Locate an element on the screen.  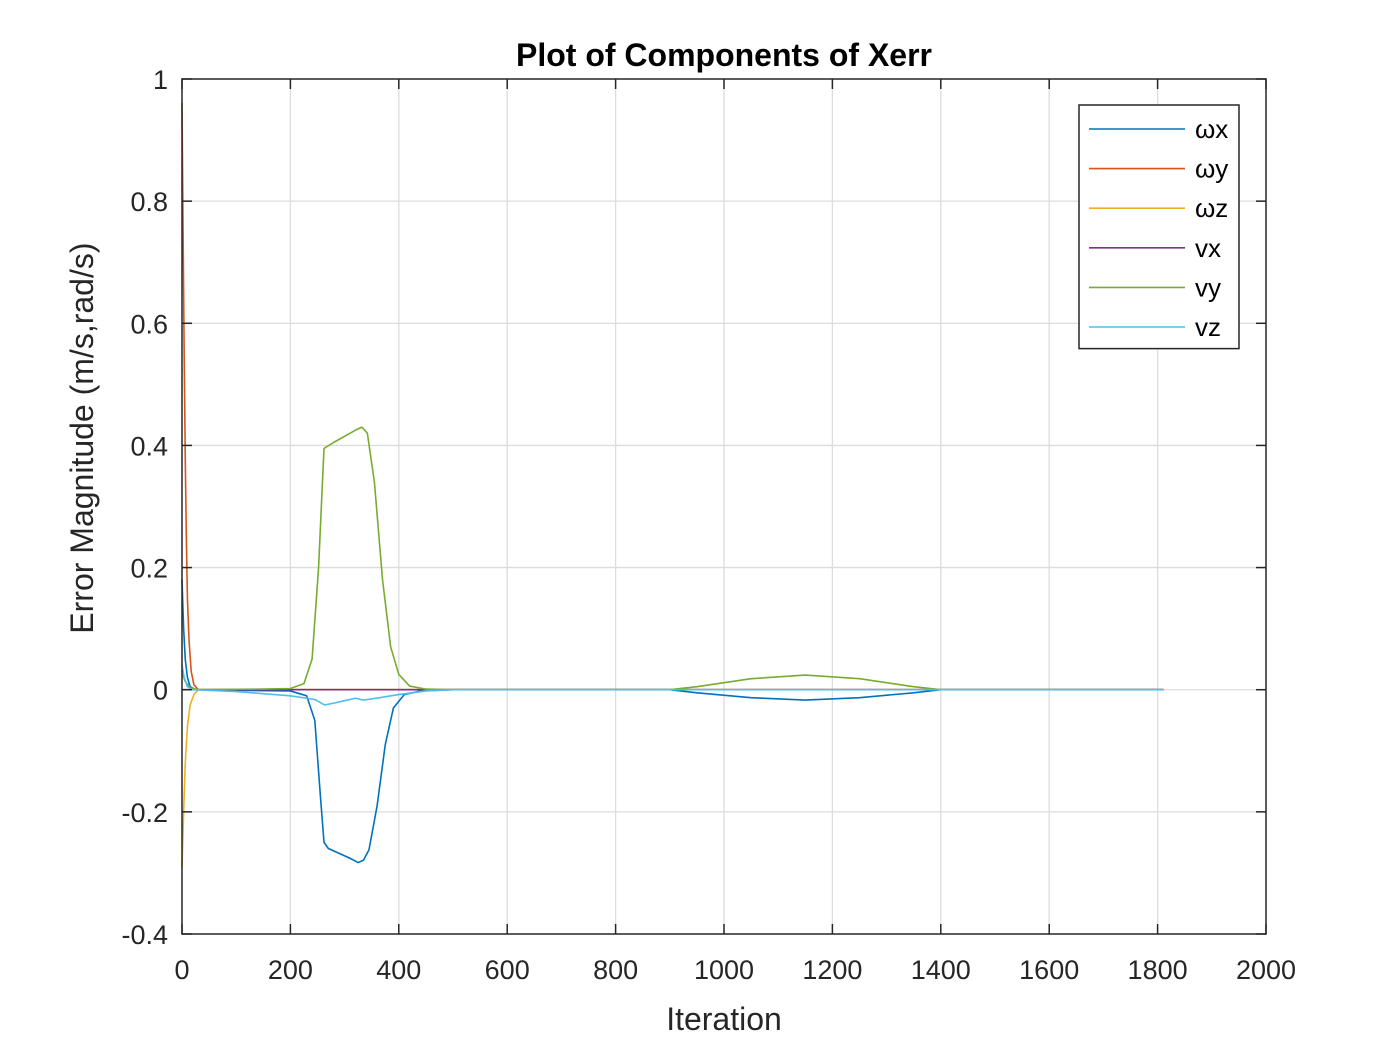
x-tick-label: 1400 is located at coordinates (941, 970).